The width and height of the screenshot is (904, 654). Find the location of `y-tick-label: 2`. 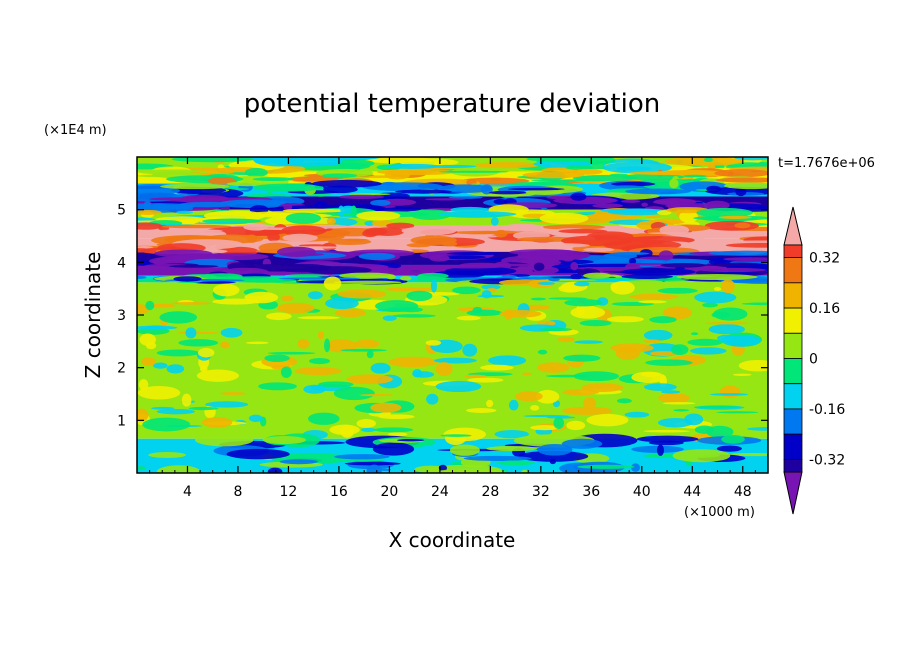

y-tick-label: 2 is located at coordinates (121, 369).